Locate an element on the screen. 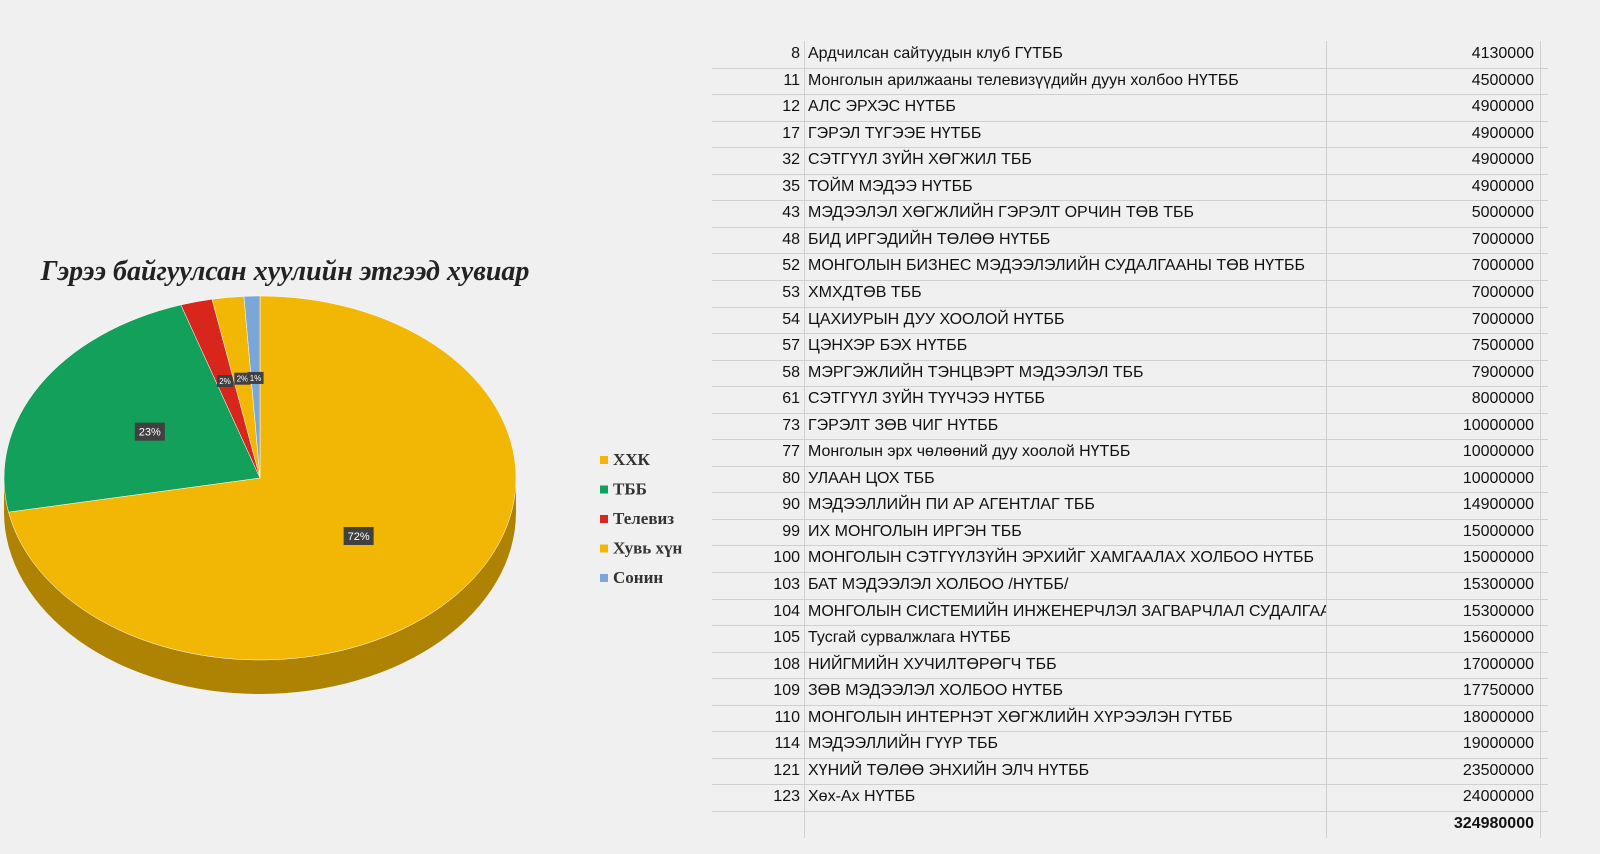 This screenshot has height=854, width=1600. row-name: СЭТГҮҮЛ ЗҮЙН ХӨГЖИЛ ТББ is located at coordinates (920, 160).